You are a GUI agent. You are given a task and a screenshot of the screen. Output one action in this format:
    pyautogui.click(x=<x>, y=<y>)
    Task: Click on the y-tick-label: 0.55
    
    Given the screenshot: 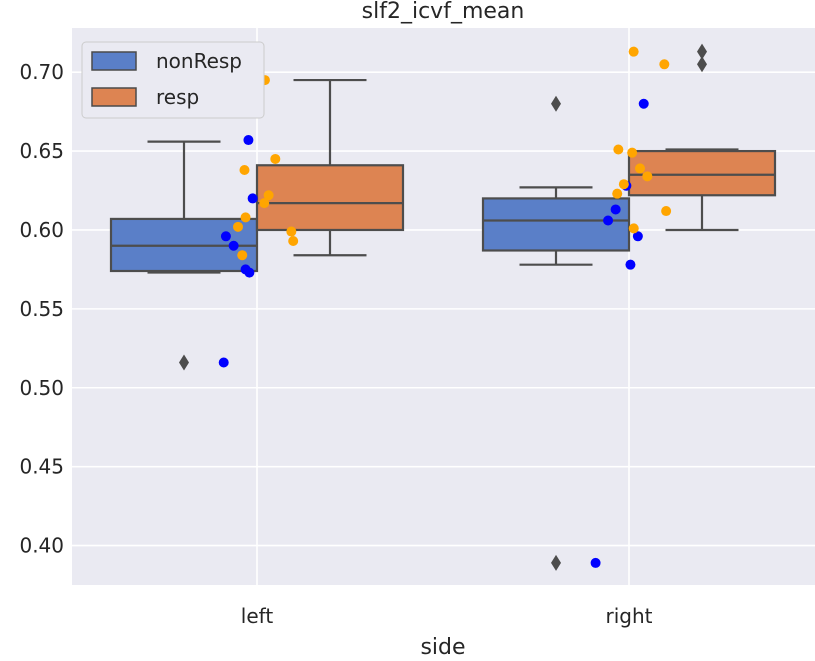 What is the action you would take?
    pyautogui.click(x=41, y=309)
    